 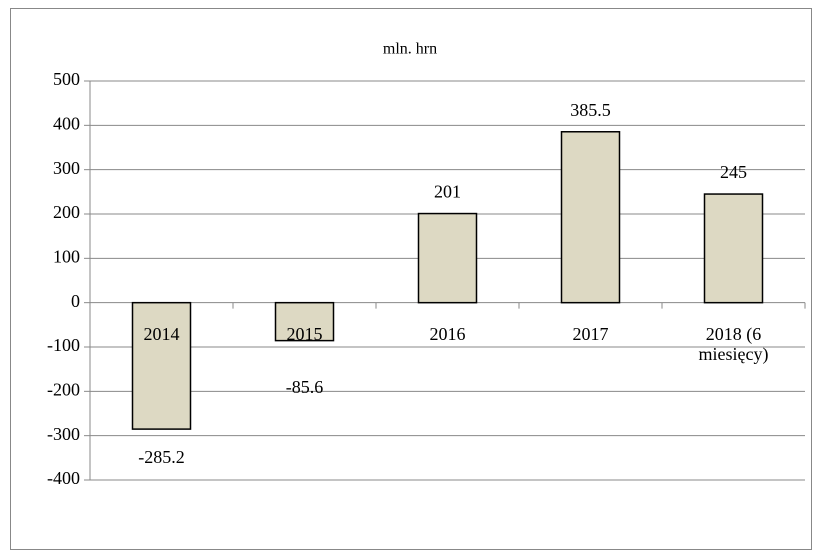 What do you see at coordinates (66, 168) in the screenshot?
I see `y-tick-label: 300` at bounding box center [66, 168].